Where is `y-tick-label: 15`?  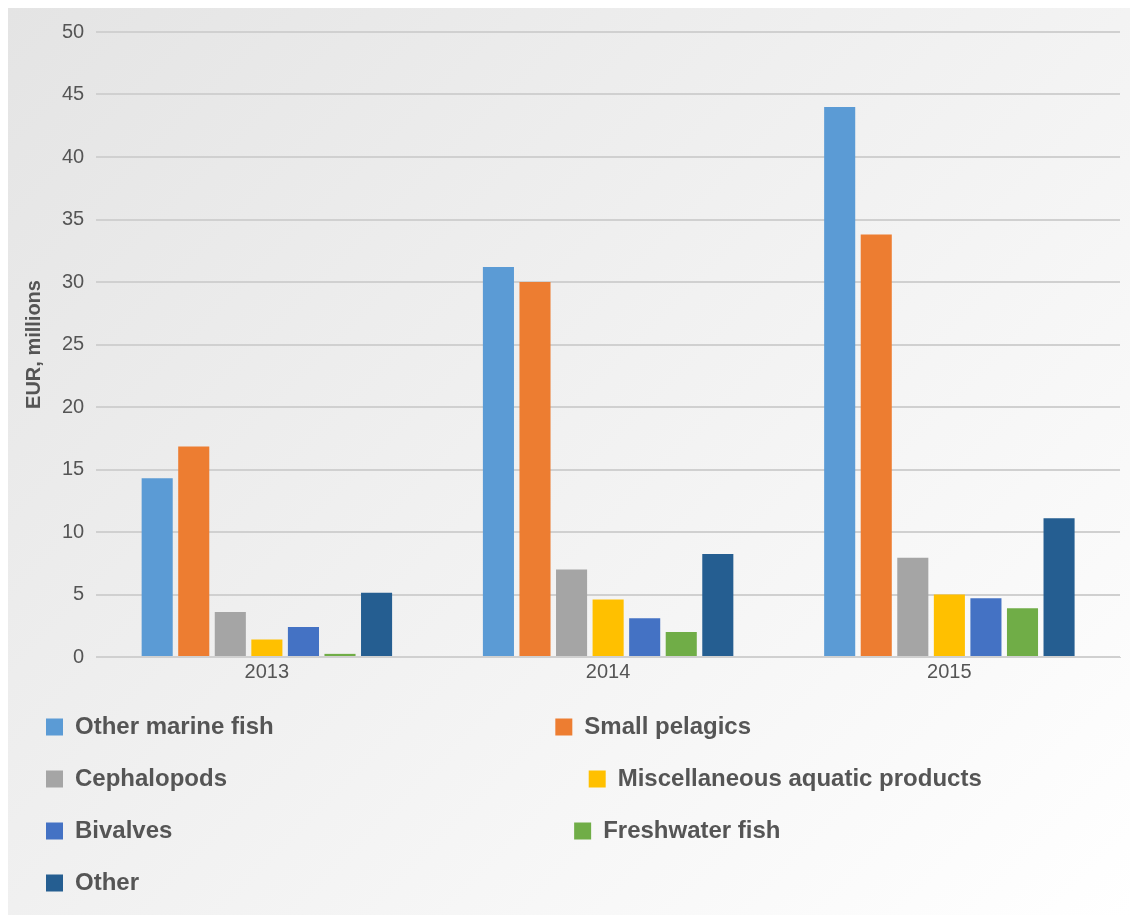 y-tick-label: 15 is located at coordinates (73, 468).